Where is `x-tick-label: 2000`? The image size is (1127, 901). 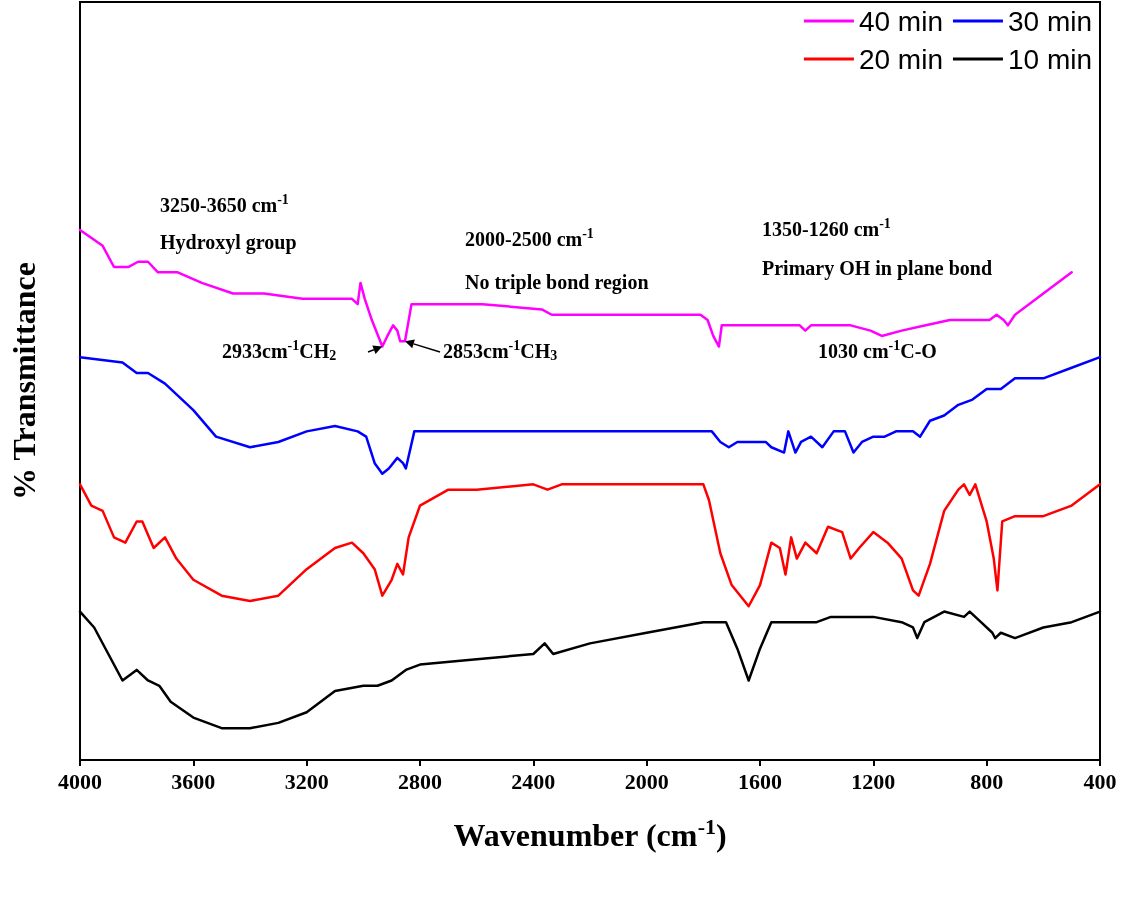
x-tick-label: 2000 is located at coordinates (646, 781).